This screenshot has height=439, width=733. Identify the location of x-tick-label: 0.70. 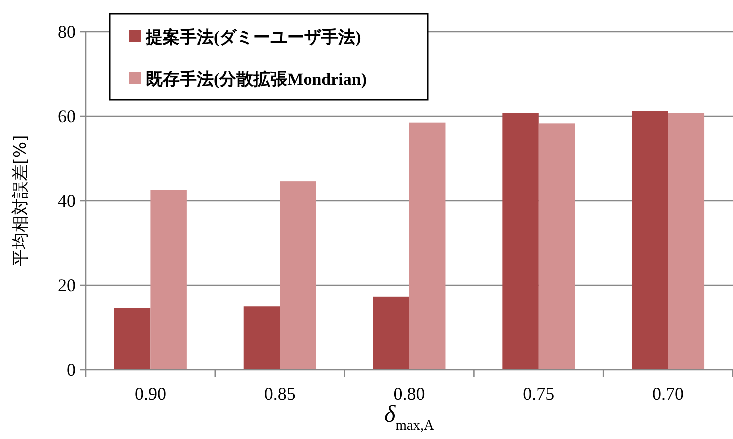
(668, 394).